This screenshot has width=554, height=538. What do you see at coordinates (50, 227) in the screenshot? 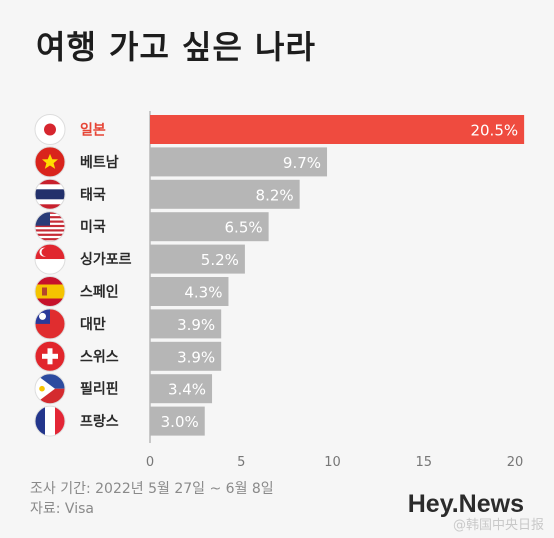
I see `usa-flag-icon` at bounding box center [50, 227].